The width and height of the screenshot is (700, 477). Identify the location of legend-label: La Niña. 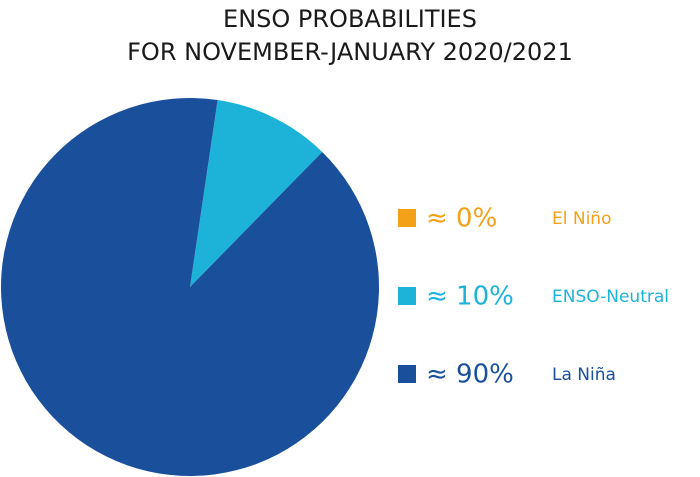
(584, 375).